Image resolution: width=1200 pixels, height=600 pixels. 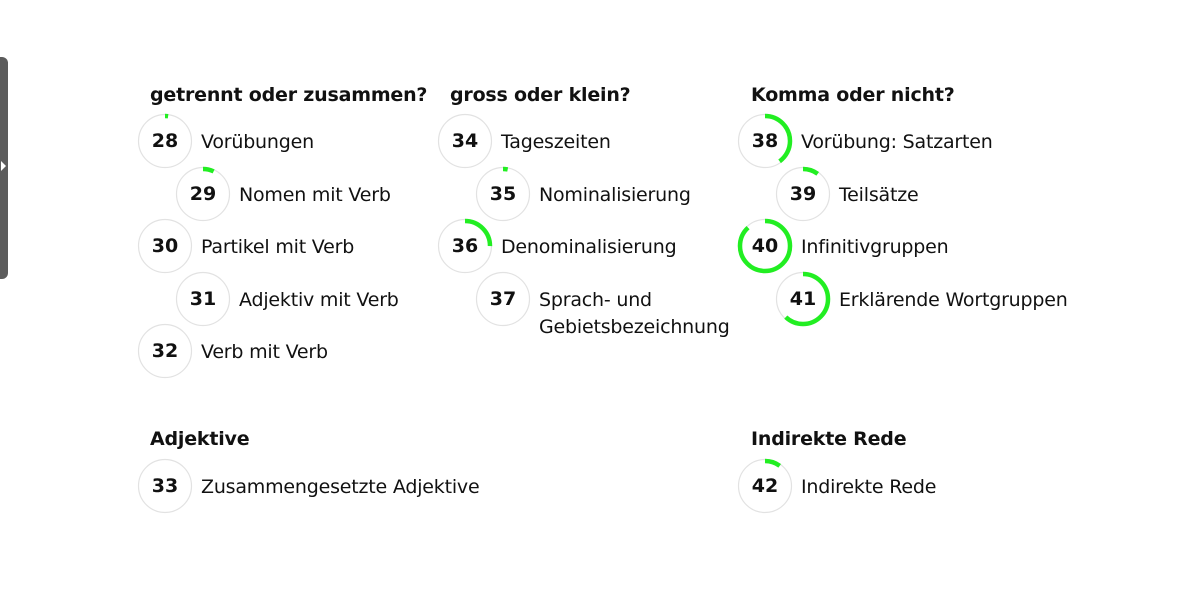 I want to click on exercise-label: Vorübungen, so click(x=257, y=142).